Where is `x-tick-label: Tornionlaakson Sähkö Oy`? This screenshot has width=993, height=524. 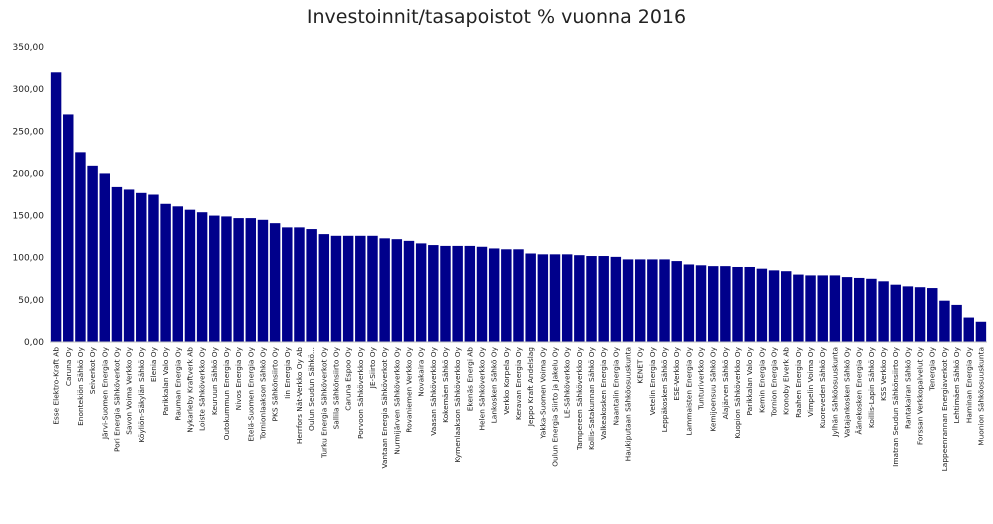 x-tick-label: Tornionlaakson Sähkö Oy is located at coordinates (262, 393).